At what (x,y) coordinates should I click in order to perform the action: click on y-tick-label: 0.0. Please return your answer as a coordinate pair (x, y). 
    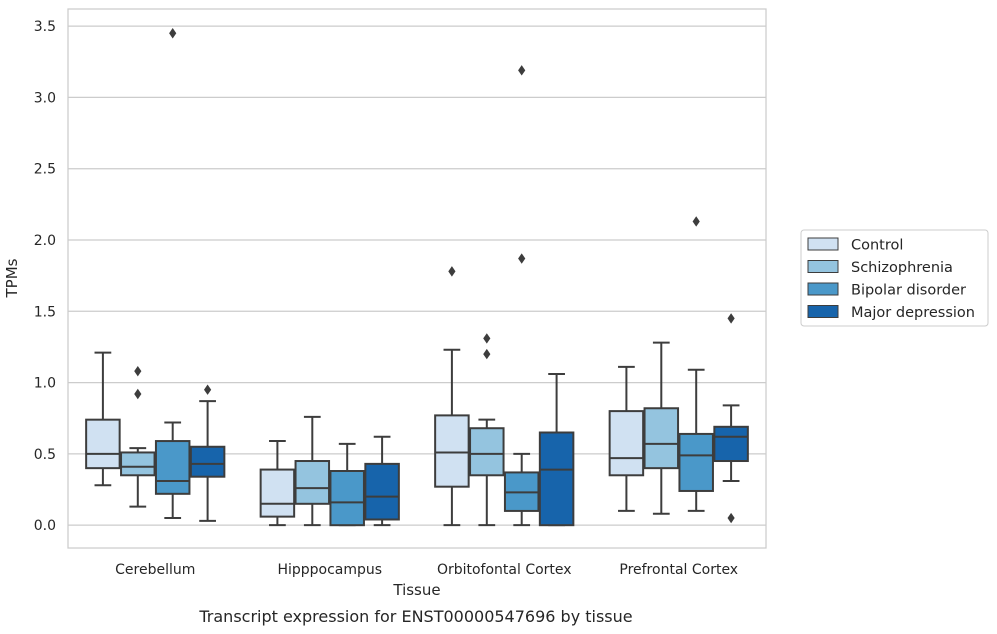
    Looking at the image, I should click on (45, 526).